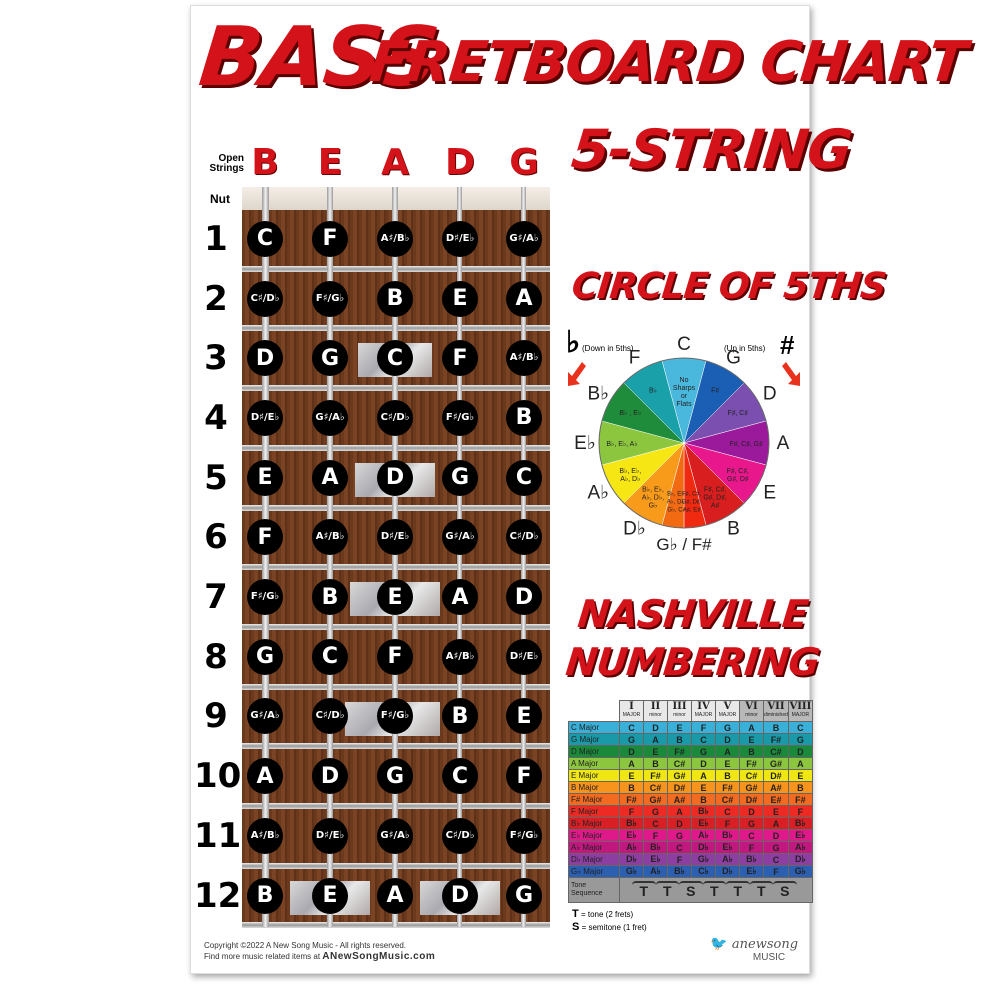  I want to click on degree: VI, so click(751, 706).